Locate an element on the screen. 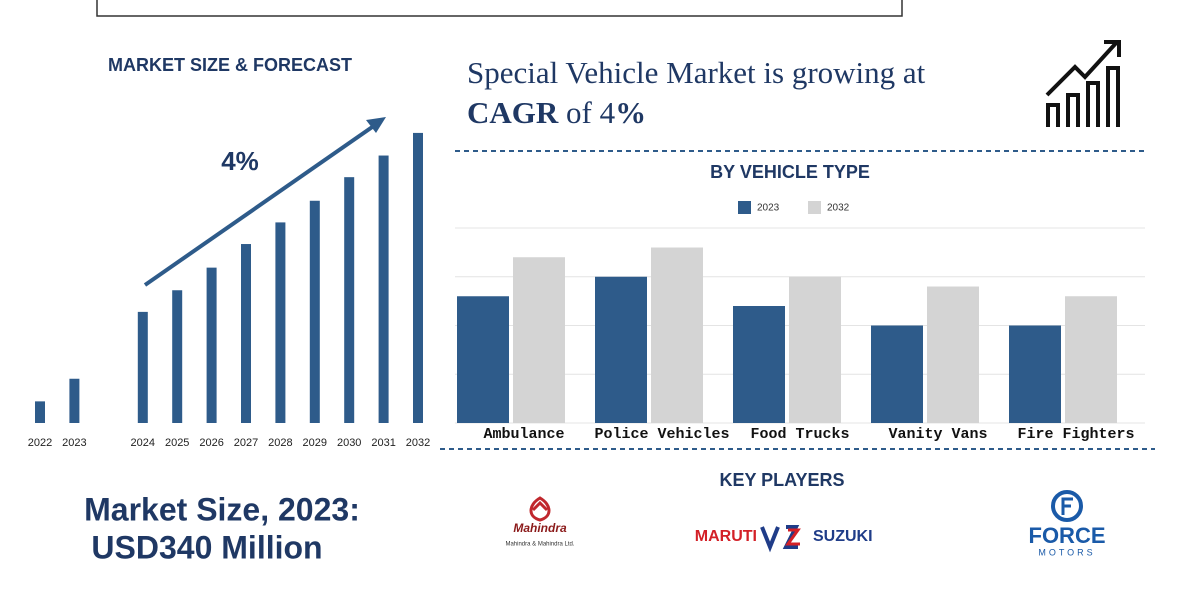  x-tick-label: Food Trucks is located at coordinates (799, 434).